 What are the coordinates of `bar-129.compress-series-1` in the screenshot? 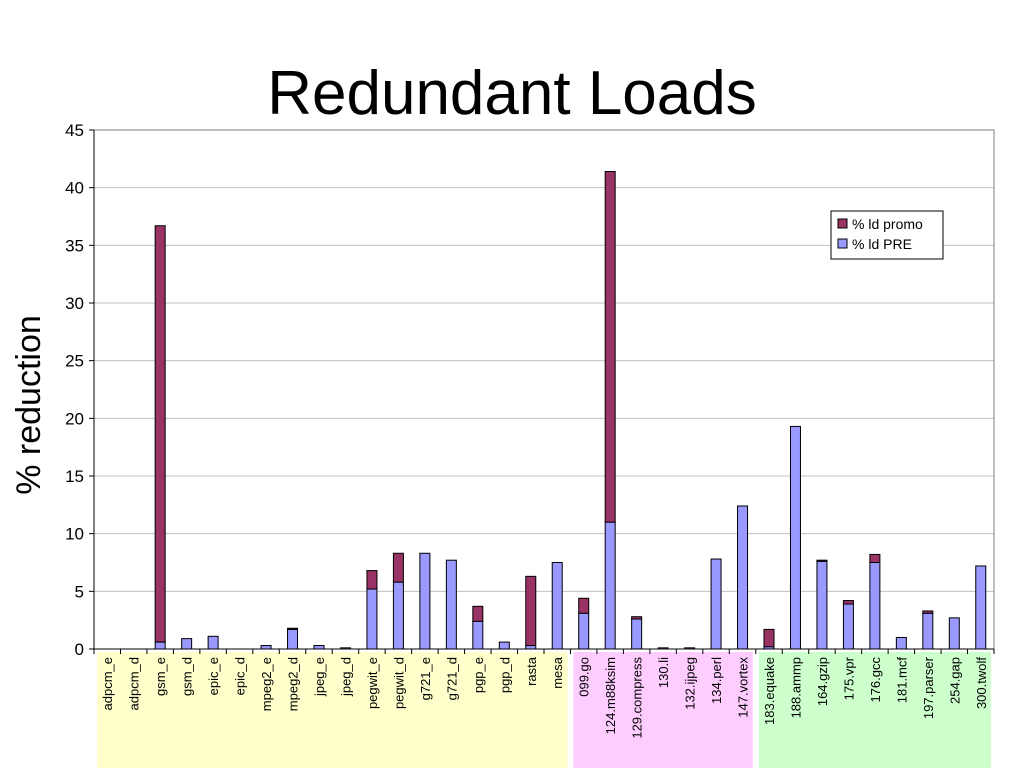 It's located at (637, 634).